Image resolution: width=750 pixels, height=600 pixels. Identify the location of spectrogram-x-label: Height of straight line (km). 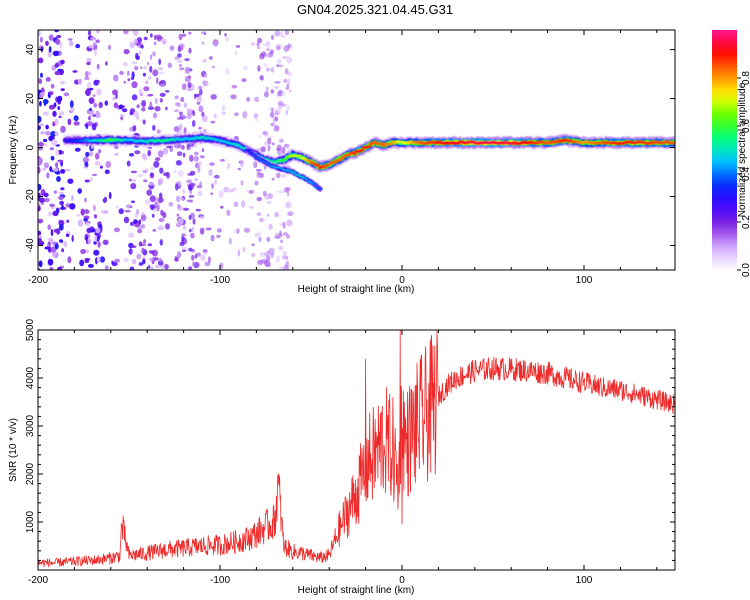
(356, 289).